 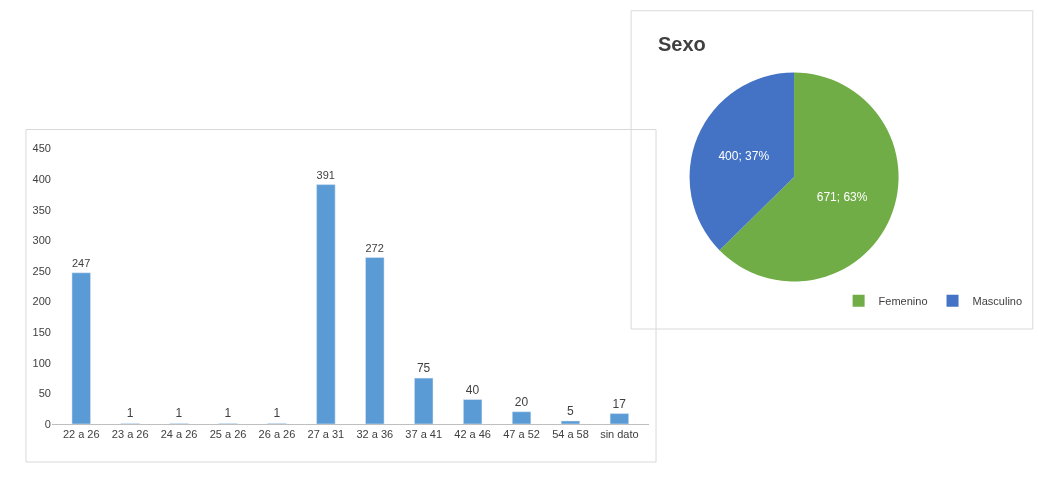 What do you see at coordinates (44, 393) in the screenshot?
I see `y-tick-label: 50` at bounding box center [44, 393].